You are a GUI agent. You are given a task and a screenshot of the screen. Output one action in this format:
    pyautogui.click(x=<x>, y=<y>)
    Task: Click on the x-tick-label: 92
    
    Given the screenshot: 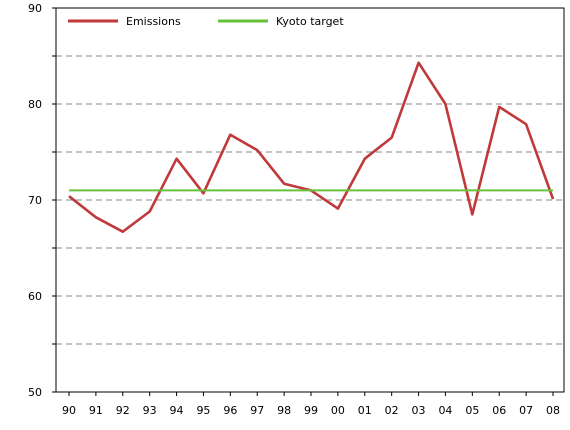 What is the action you would take?
    pyautogui.click(x=123, y=410)
    